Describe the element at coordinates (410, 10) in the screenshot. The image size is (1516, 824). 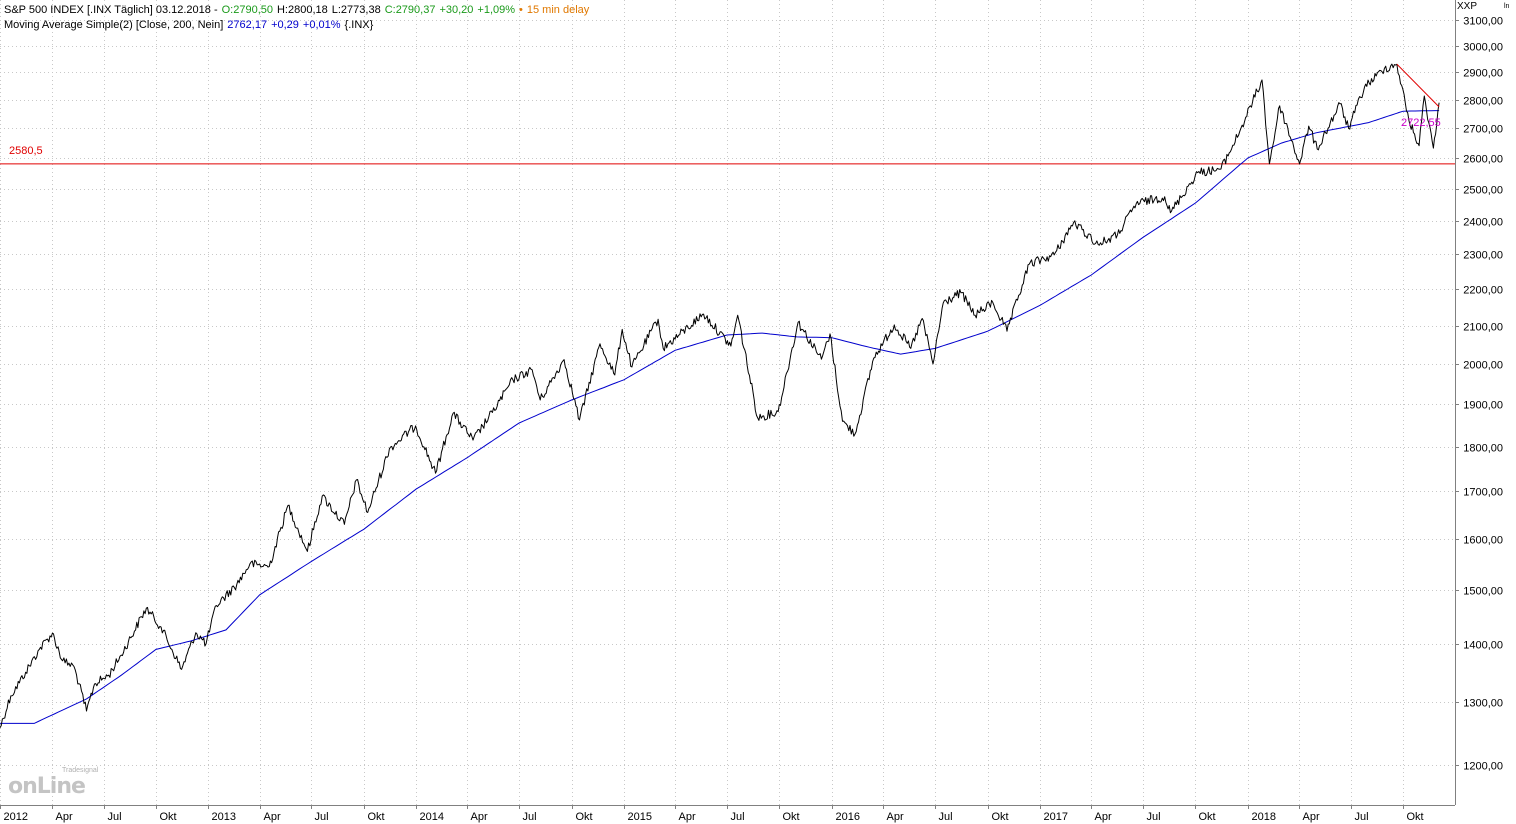
I see `close-value: C:2790,37` at that location.